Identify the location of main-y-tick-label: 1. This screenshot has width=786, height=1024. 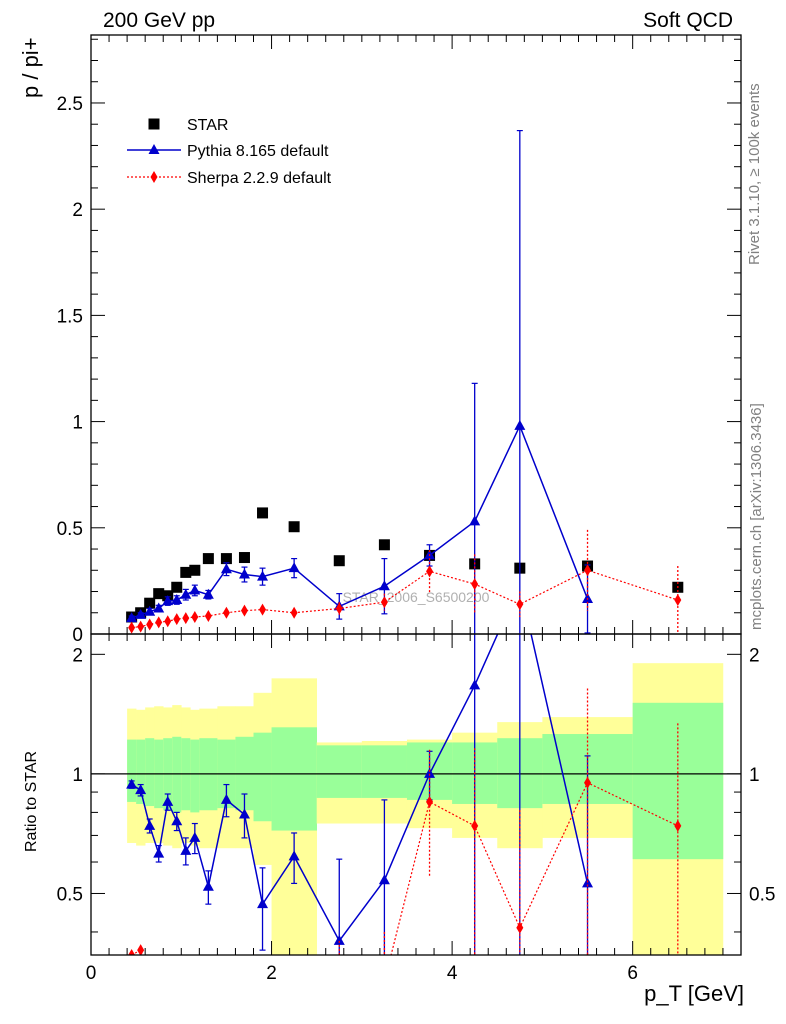
(77, 423).